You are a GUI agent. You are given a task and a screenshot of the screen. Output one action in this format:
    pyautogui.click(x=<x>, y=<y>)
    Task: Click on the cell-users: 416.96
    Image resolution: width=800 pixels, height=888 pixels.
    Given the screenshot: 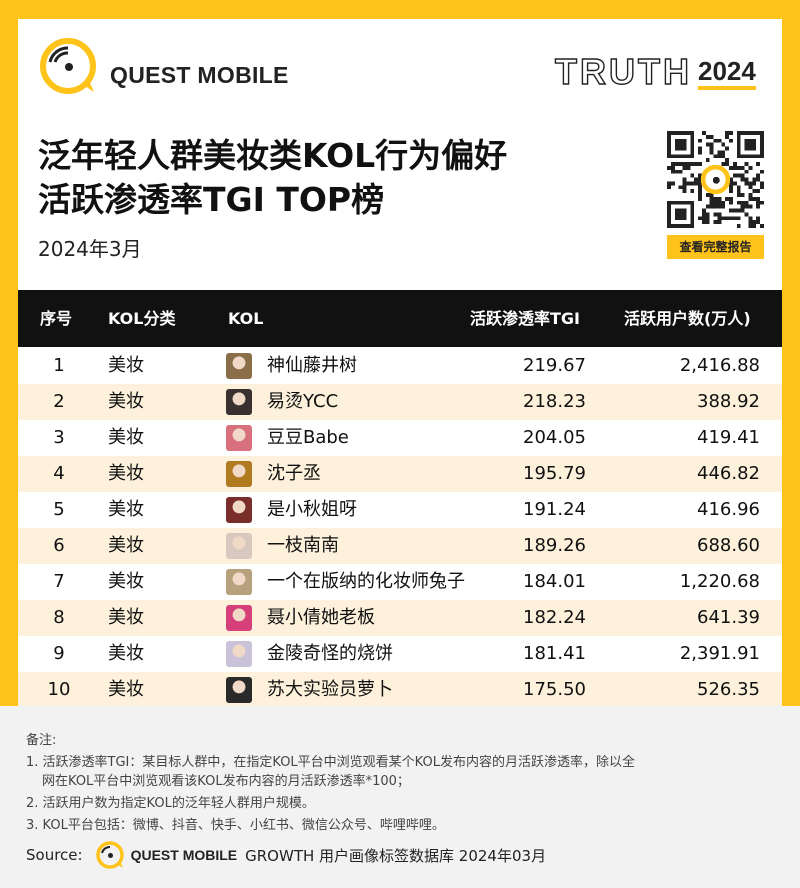 What is the action you would take?
    pyautogui.click(x=728, y=509)
    